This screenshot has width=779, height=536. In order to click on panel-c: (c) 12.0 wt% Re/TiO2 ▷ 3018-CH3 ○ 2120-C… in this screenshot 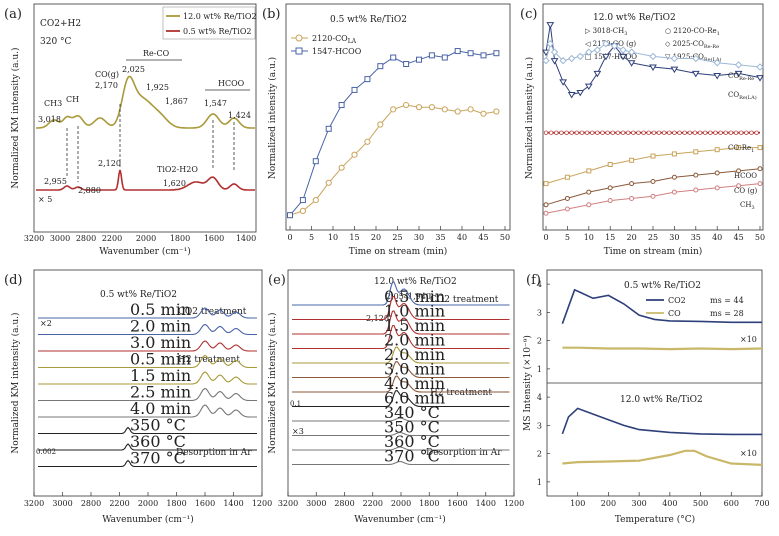, I will do `click(642, 130)`.